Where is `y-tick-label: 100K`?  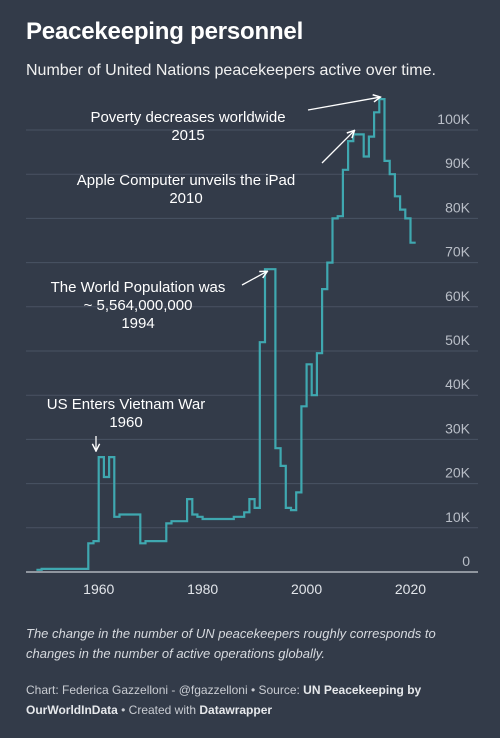 y-tick-label: 100K is located at coordinates (453, 119).